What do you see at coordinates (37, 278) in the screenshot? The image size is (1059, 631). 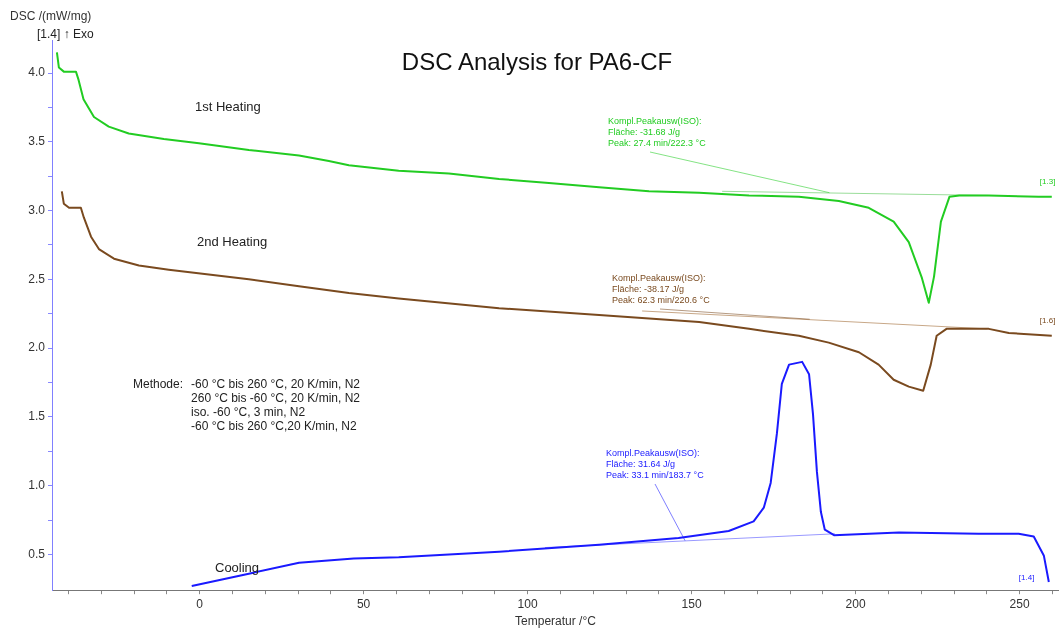 I see `y-tick-label: 2.5` at bounding box center [37, 278].